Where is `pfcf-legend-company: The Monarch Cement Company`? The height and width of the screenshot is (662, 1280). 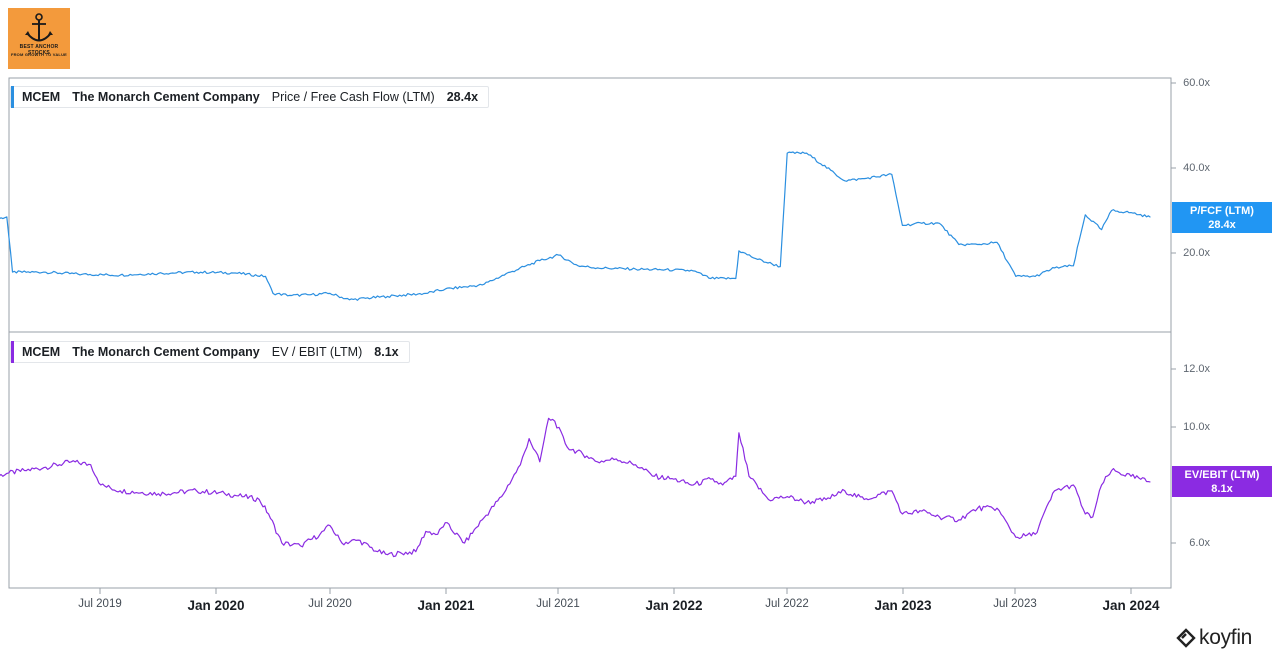 pfcf-legend-company: The Monarch Cement Company is located at coordinates (166, 97).